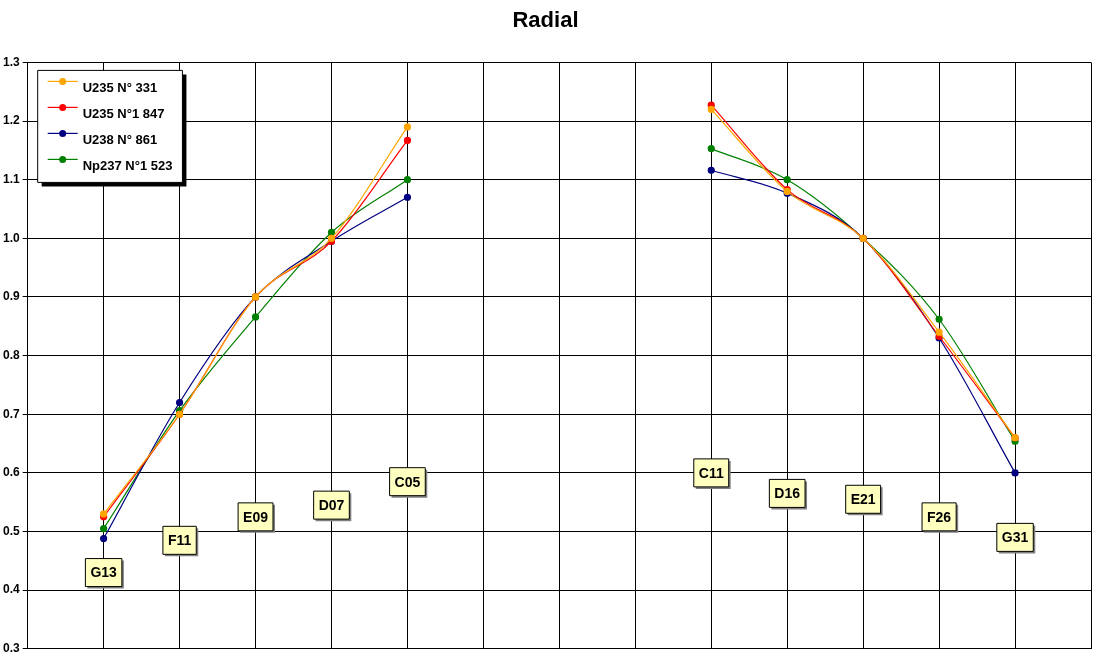  What do you see at coordinates (256, 516) in the screenshot?
I see `x-tick-label: E09` at bounding box center [256, 516].